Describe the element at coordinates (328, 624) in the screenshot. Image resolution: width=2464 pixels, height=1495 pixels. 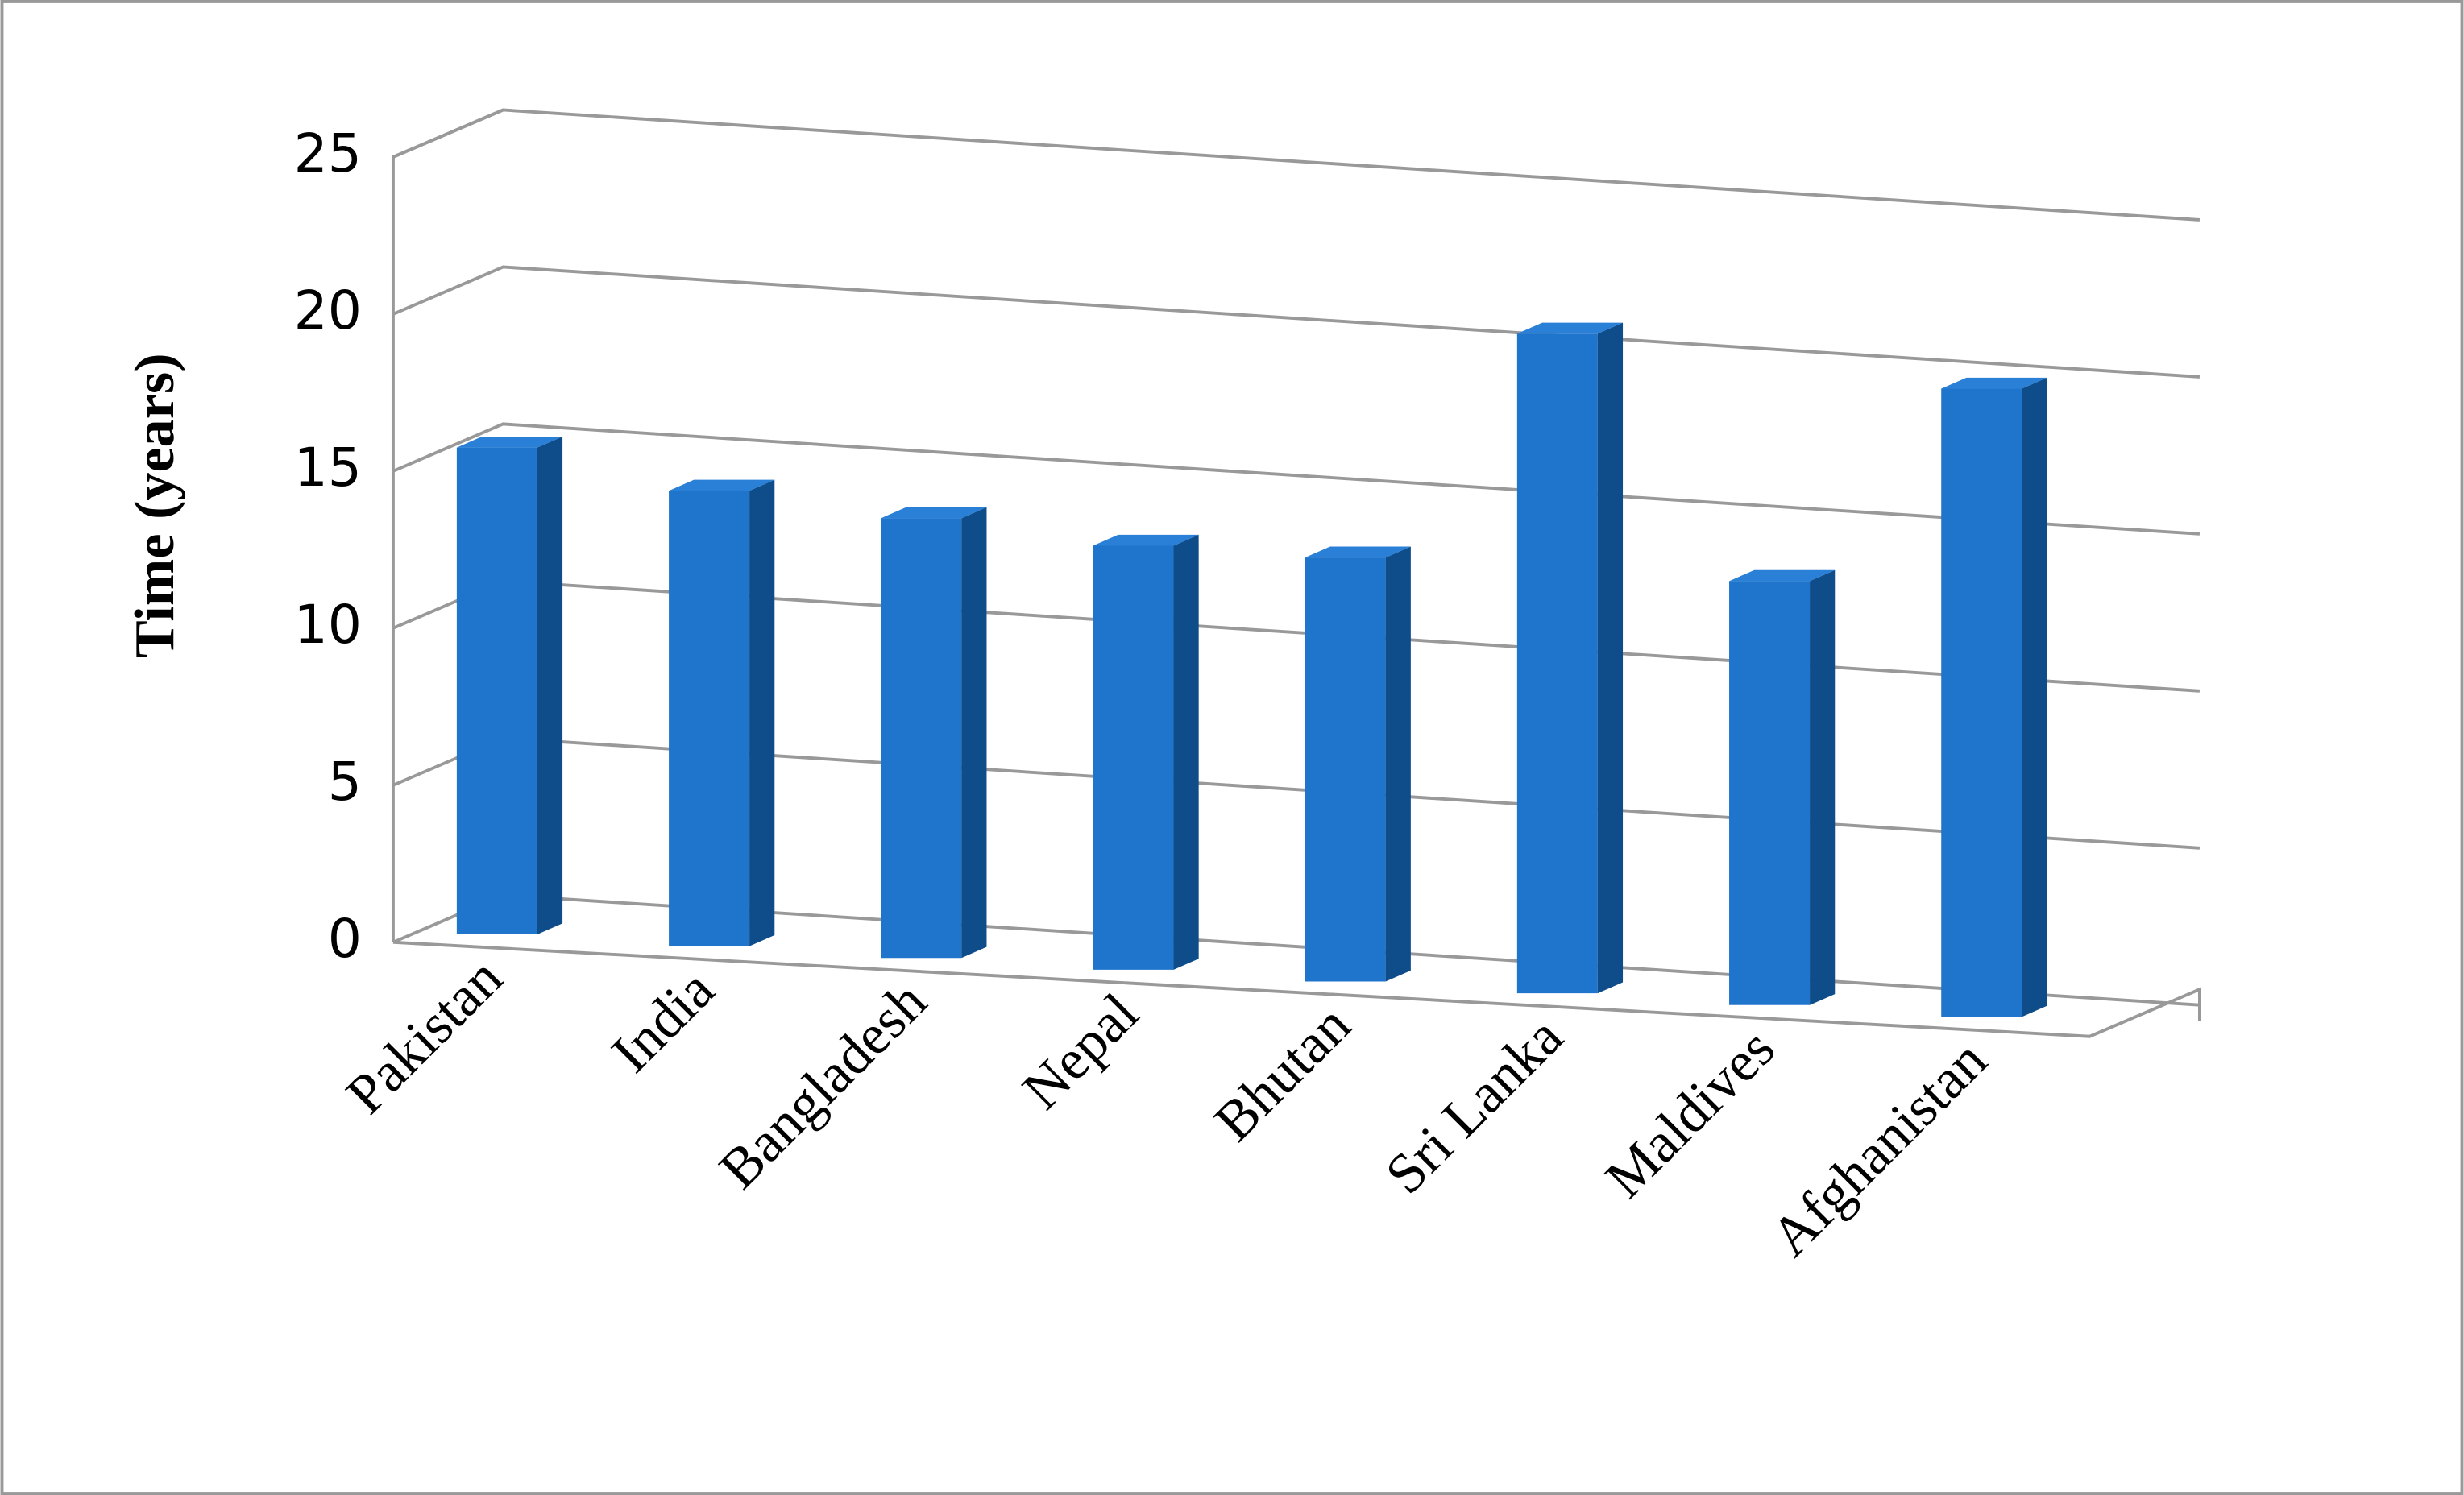
I see `y-tick-label: 10` at that location.